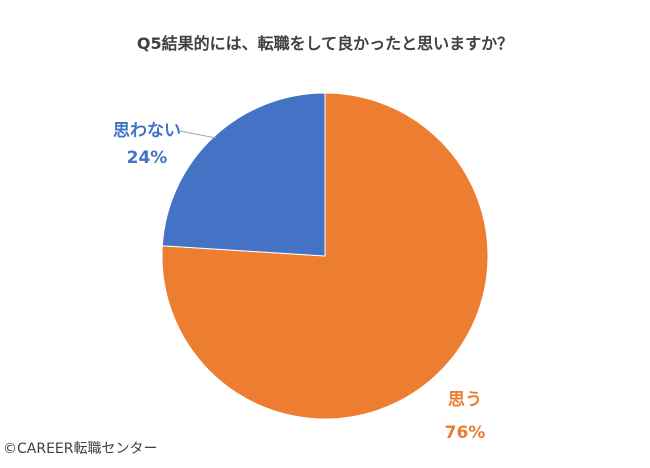 The width and height of the screenshot is (650, 468). I want to click on slice-label-omowanai: 思わない, so click(147, 131).